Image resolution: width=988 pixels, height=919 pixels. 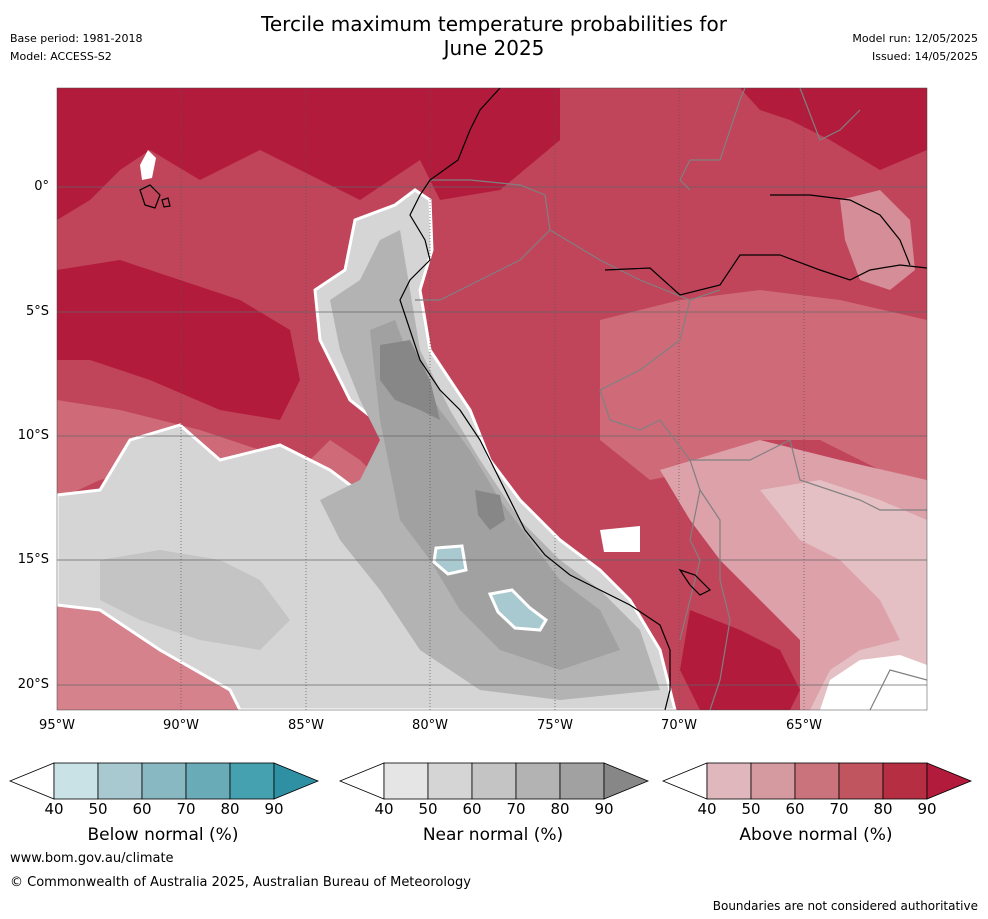 I want to click on colorbar-near, so click(x=494, y=781).